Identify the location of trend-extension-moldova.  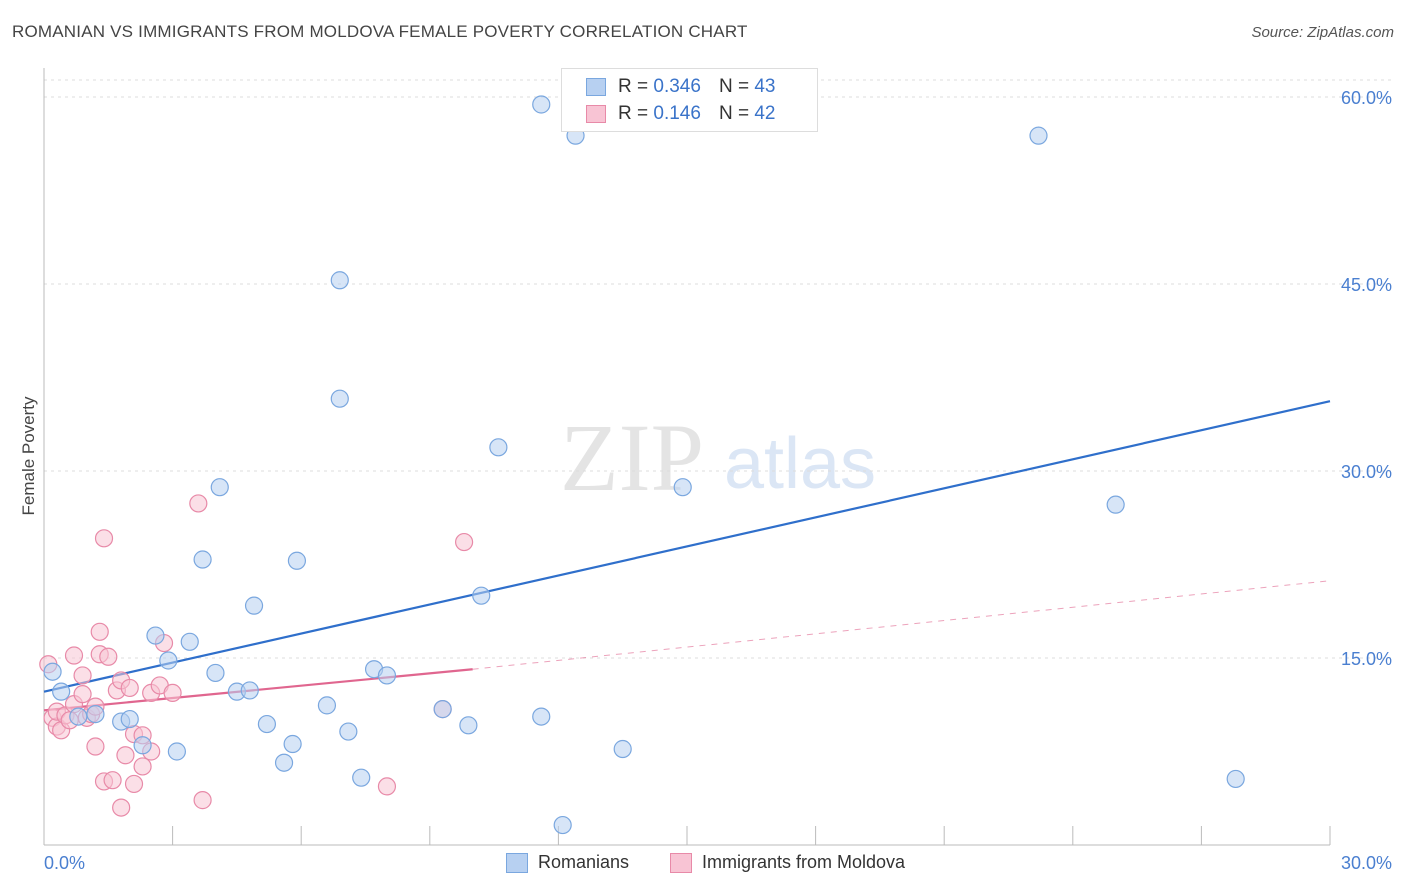
(901, 625).